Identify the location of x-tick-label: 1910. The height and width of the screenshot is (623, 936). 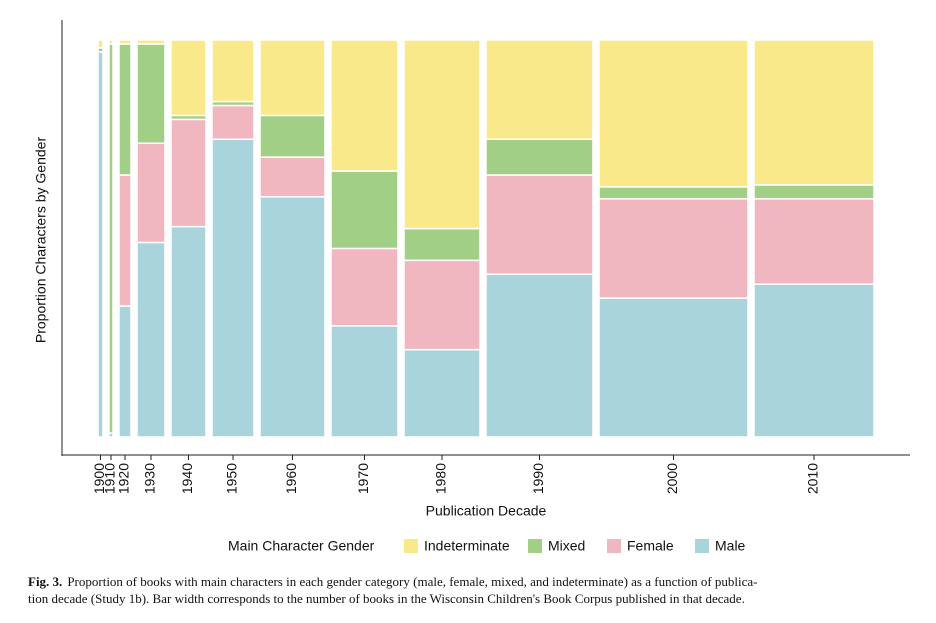
(110, 478).